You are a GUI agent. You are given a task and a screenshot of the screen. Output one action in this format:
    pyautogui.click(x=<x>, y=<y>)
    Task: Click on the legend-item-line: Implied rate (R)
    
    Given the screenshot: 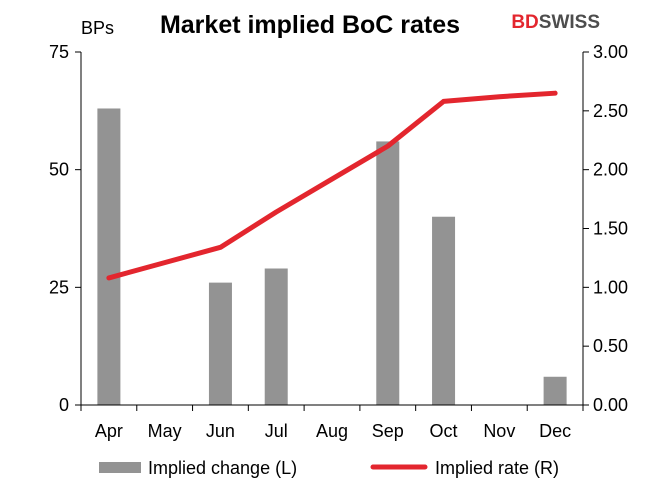 What is the action you would take?
    pyautogui.click(x=464, y=468)
    